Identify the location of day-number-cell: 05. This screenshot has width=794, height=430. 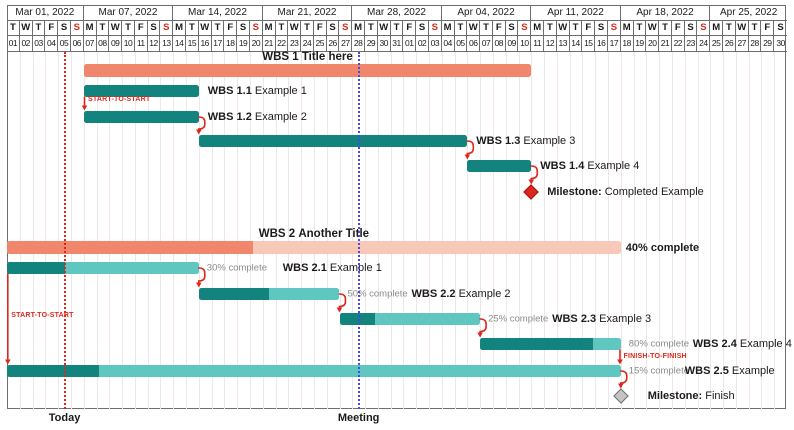
(64, 44).